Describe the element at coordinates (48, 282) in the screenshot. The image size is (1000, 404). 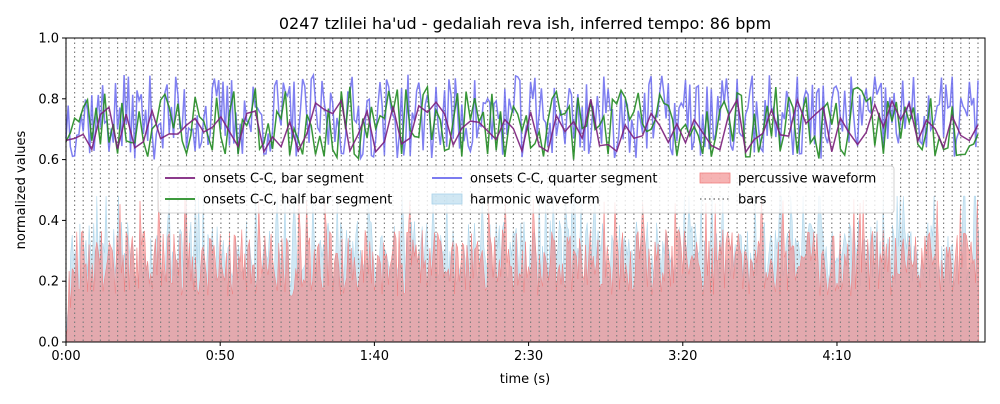
I see `y-tick-label: 0.2` at that location.